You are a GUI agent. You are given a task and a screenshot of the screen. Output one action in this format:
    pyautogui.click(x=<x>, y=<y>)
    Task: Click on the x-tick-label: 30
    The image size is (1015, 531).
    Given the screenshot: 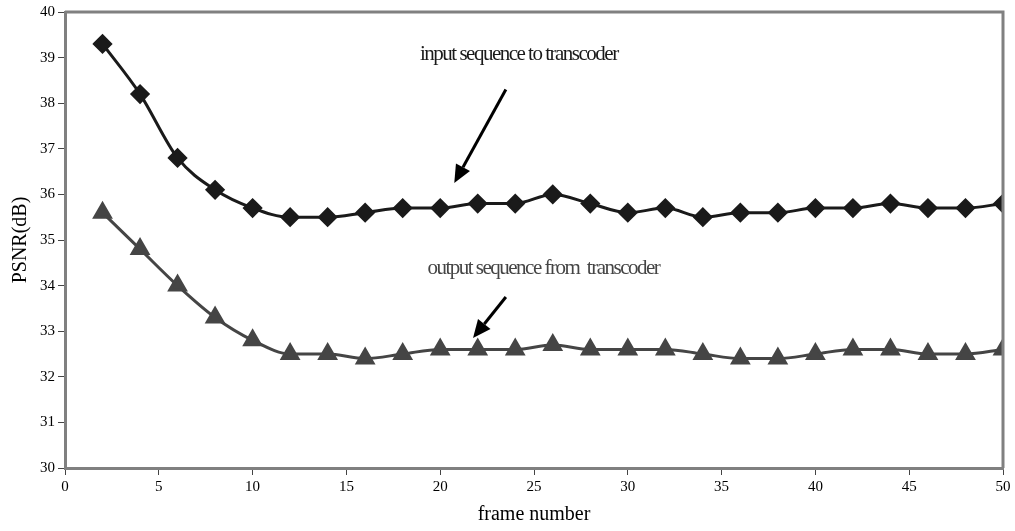 What is the action you would take?
    pyautogui.click(x=628, y=485)
    